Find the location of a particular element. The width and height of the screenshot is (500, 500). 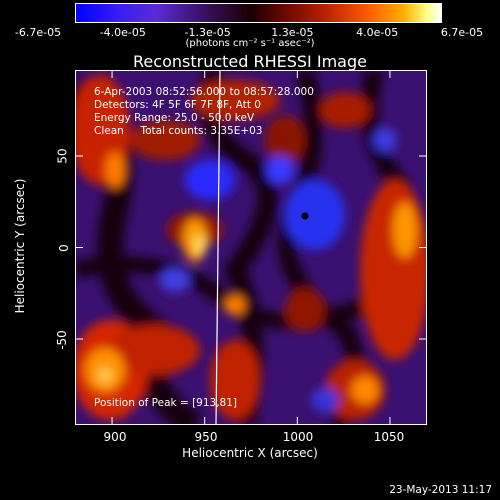

chart-title: Reconstructed RHESSI Image is located at coordinates (250, 61).